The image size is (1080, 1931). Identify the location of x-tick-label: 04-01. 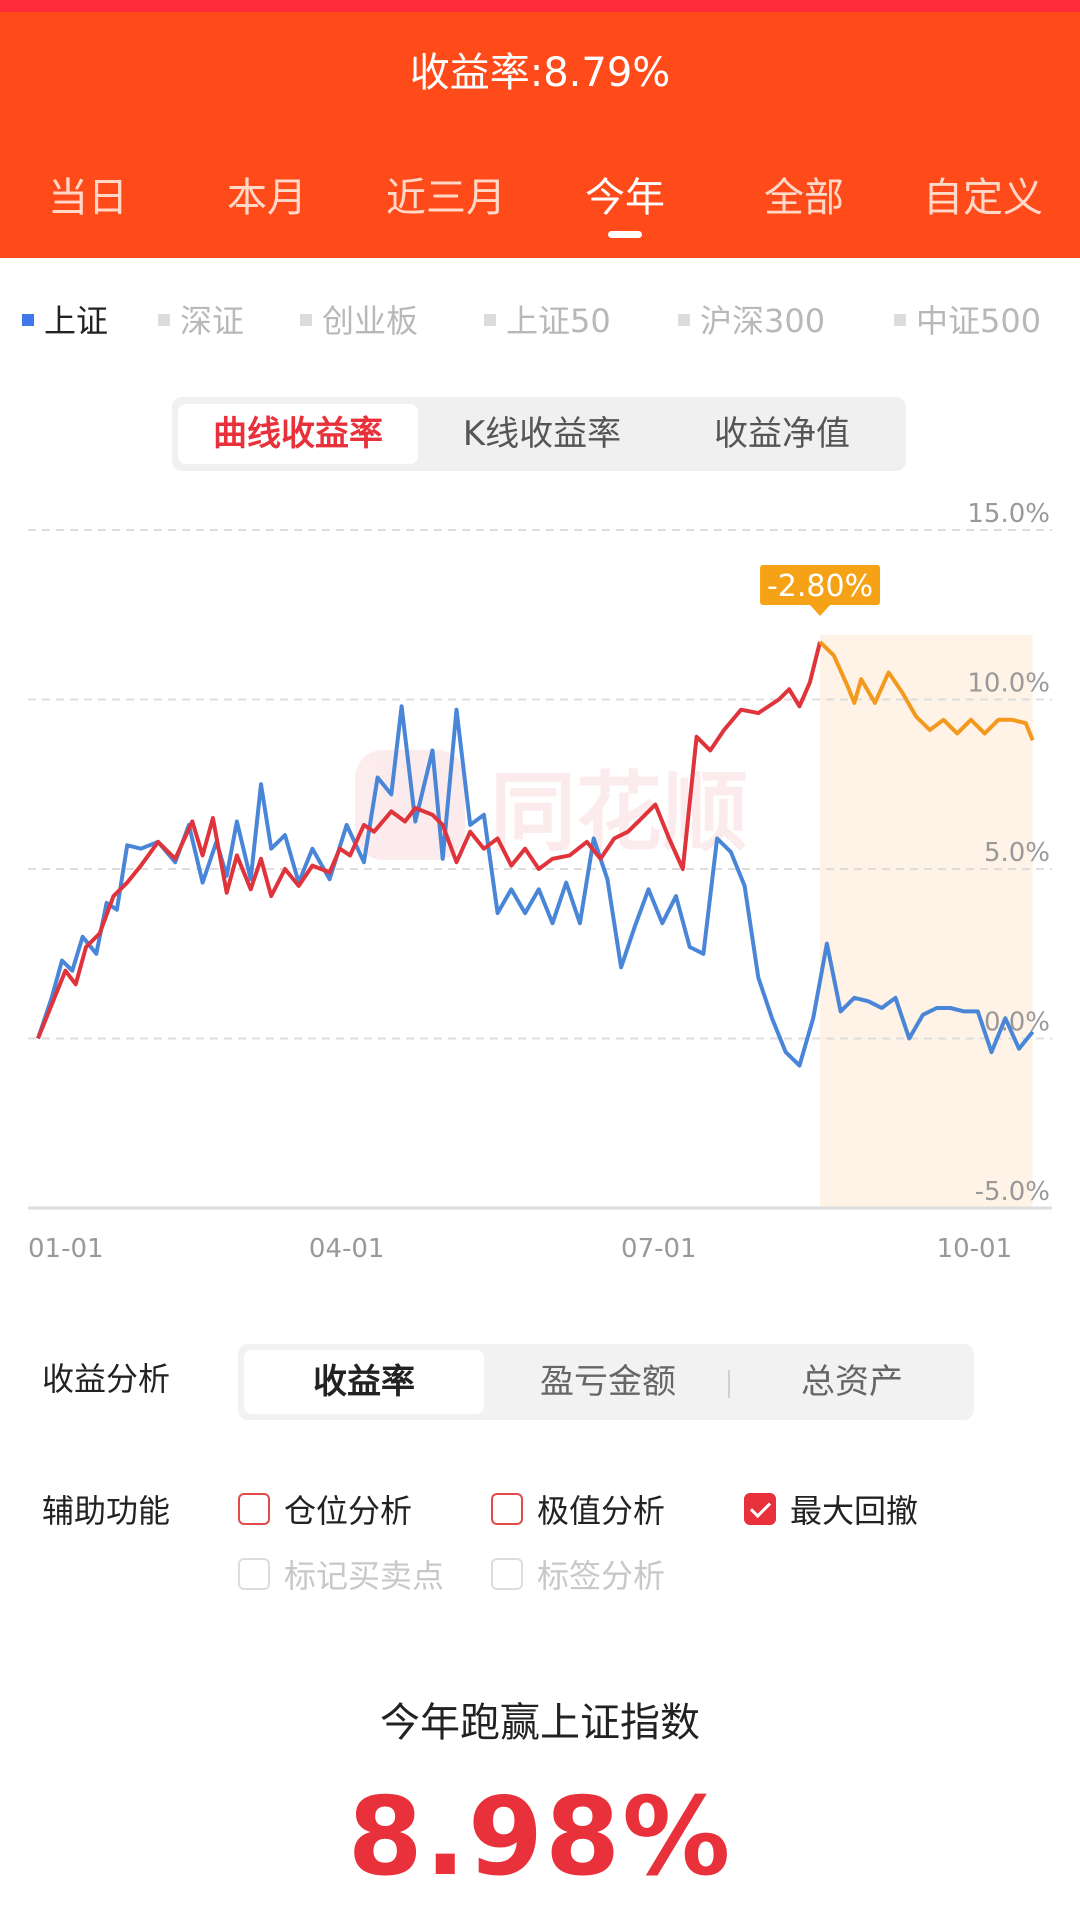
(347, 1249).